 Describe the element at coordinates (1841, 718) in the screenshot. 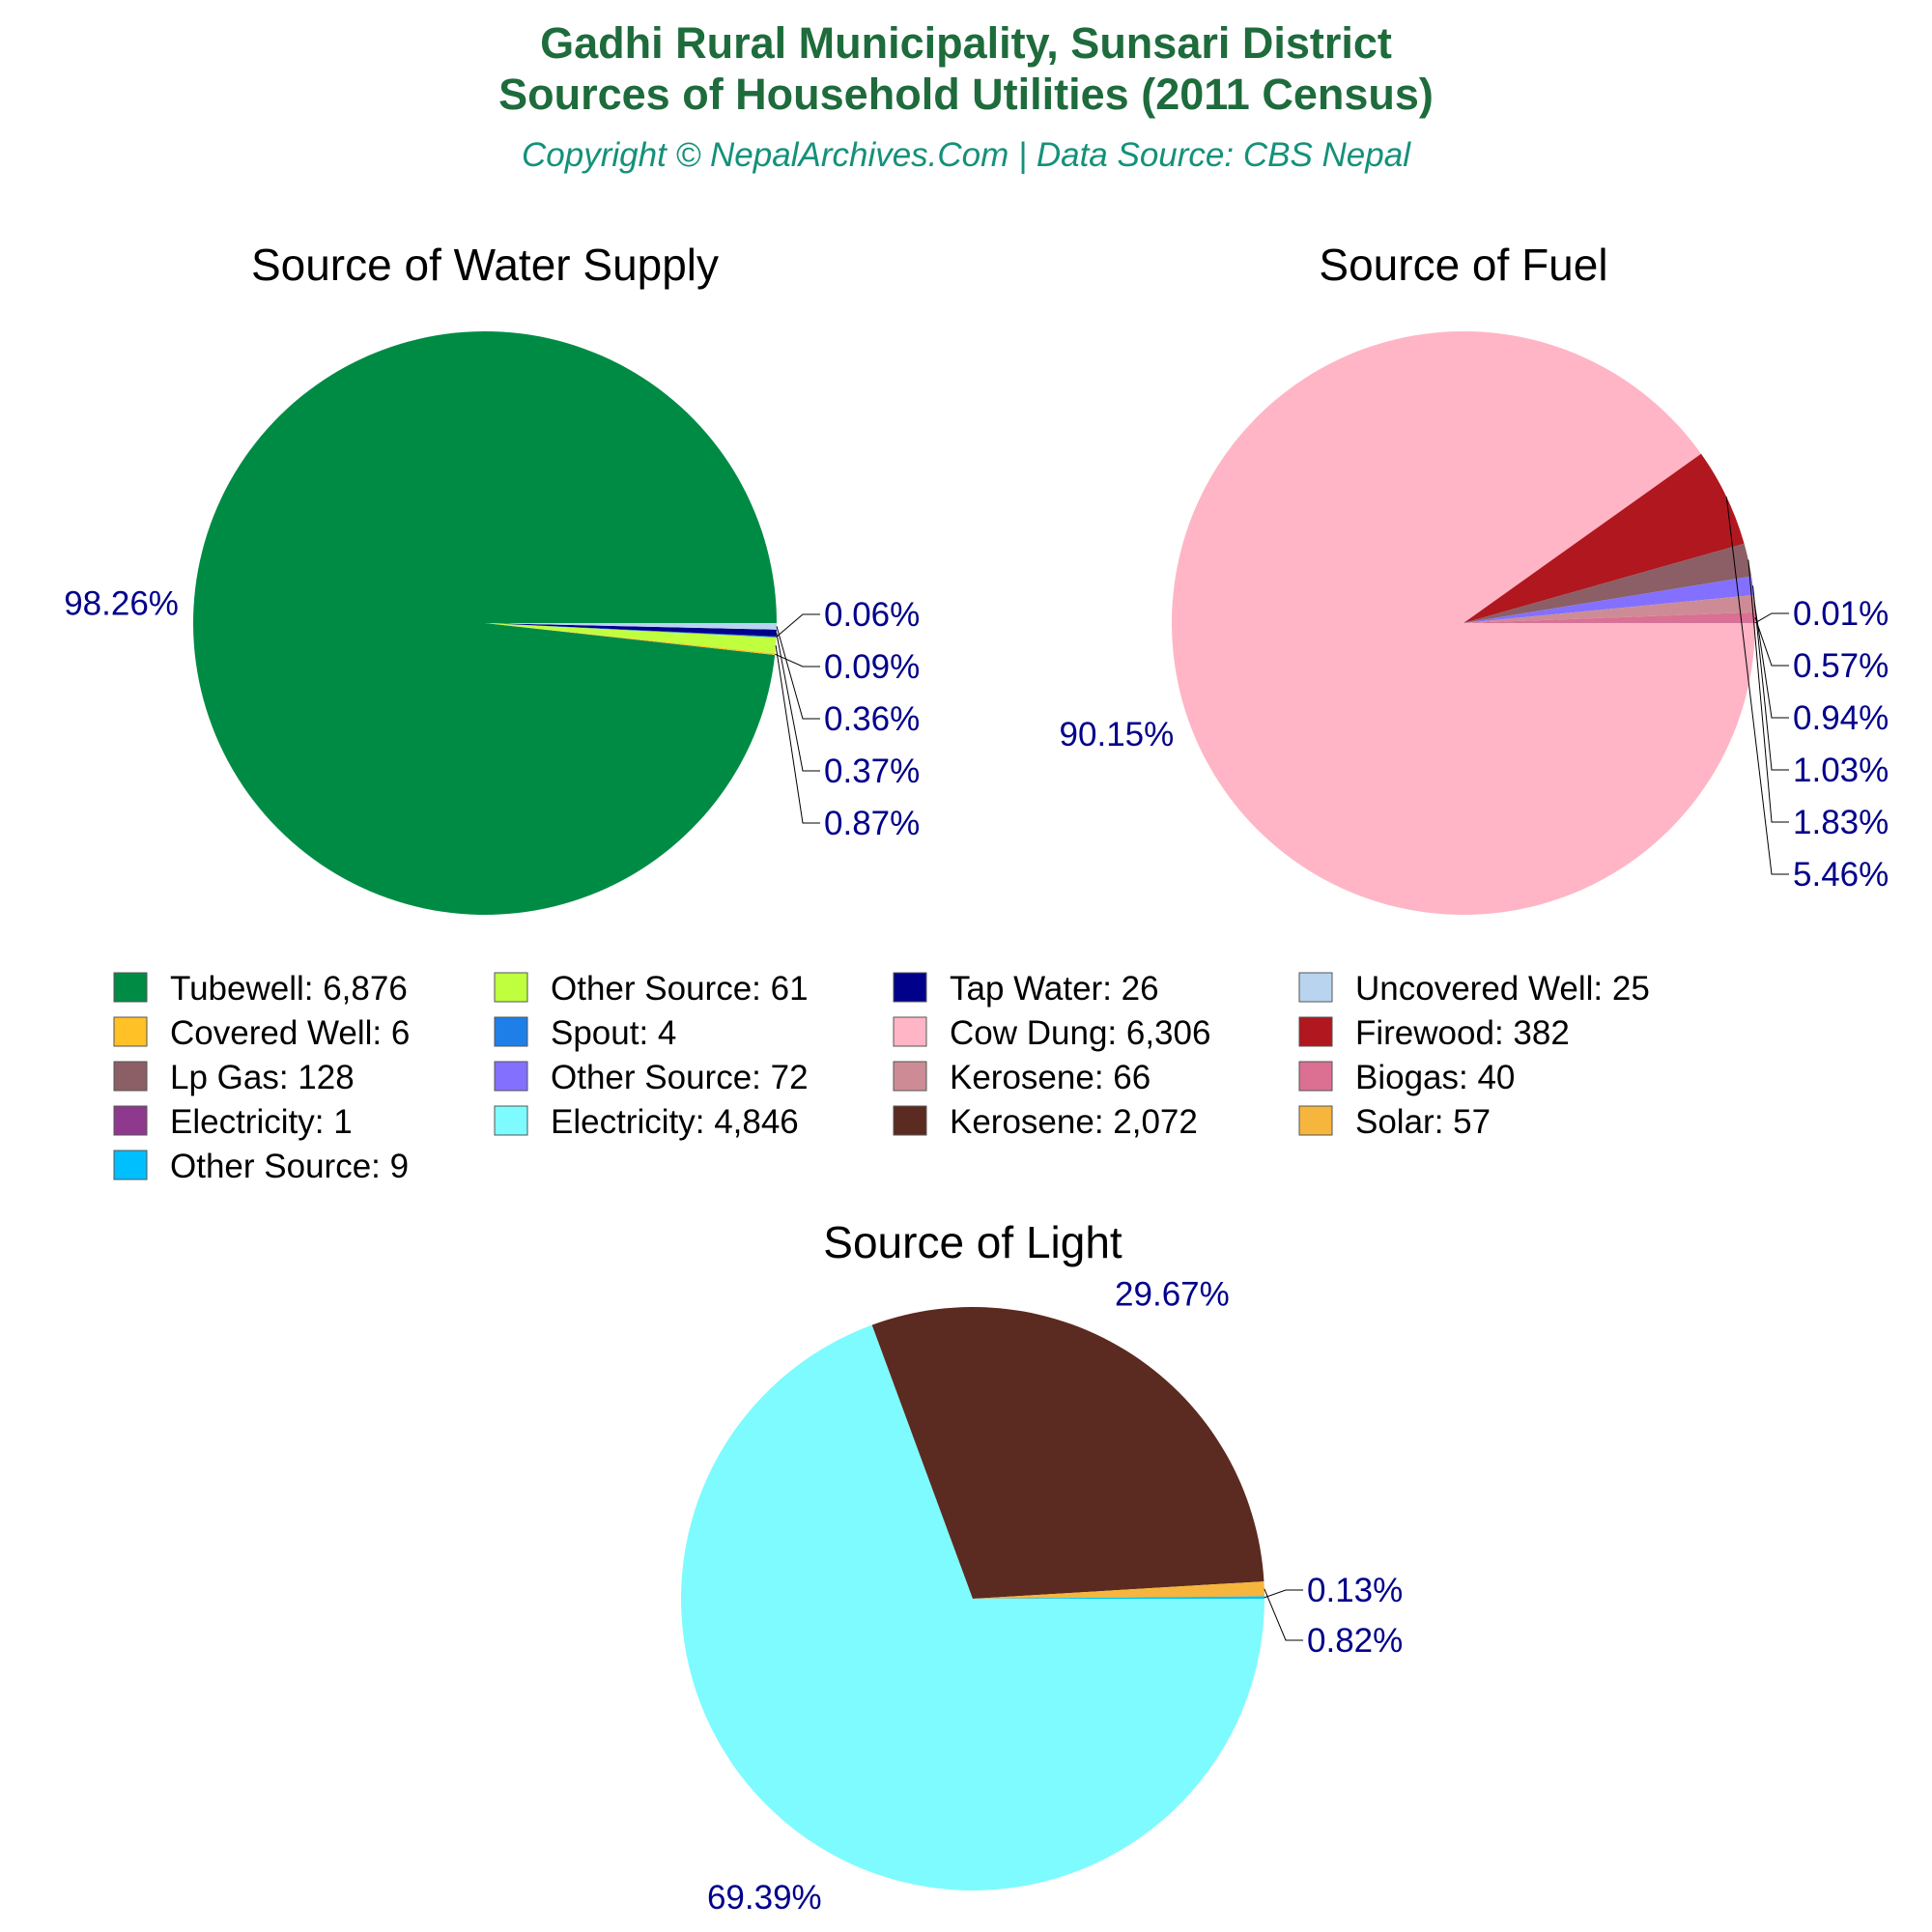

I see `pie-percent-label: 0.94%` at that location.